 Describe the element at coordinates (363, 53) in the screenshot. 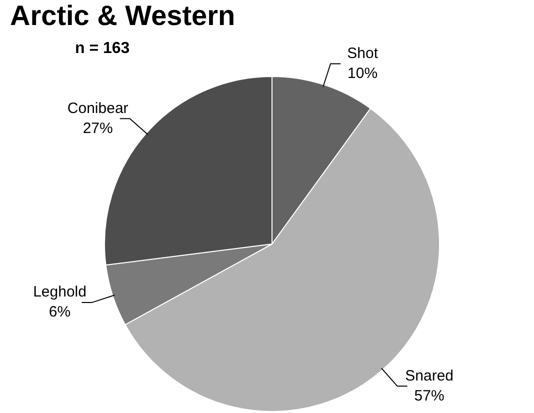

I see `slice-label: Shot` at that location.